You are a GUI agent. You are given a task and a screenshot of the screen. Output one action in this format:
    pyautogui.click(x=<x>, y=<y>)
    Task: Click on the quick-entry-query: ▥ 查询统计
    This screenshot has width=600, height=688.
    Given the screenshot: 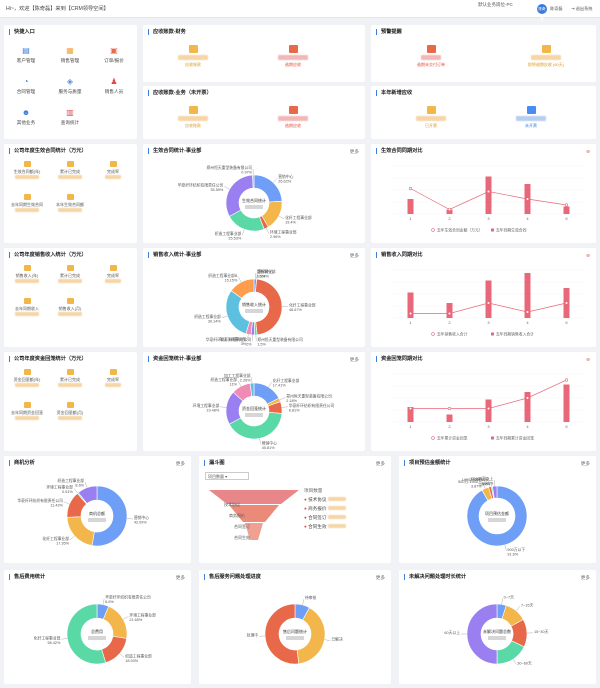 What is the action you would take?
    pyautogui.click(x=70, y=116)
    